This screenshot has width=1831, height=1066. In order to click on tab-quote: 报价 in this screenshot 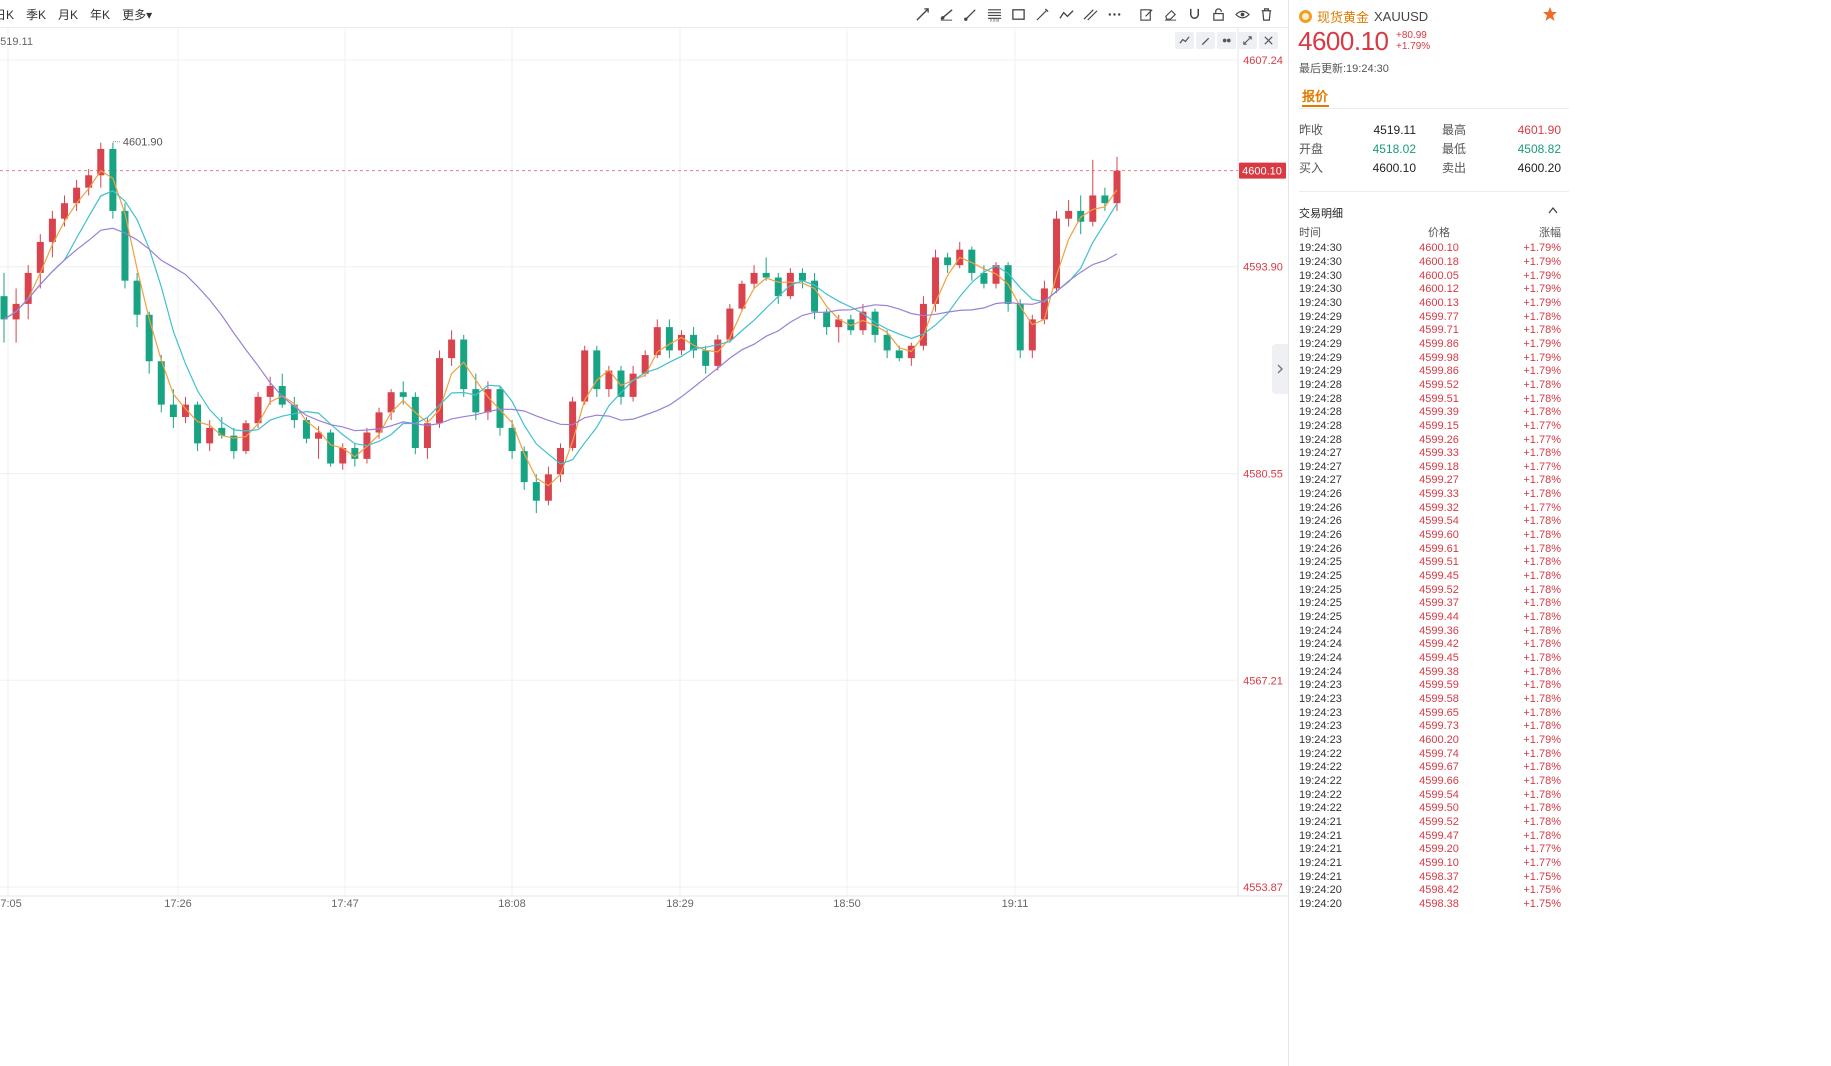, I will do `click(1315, 96)`.